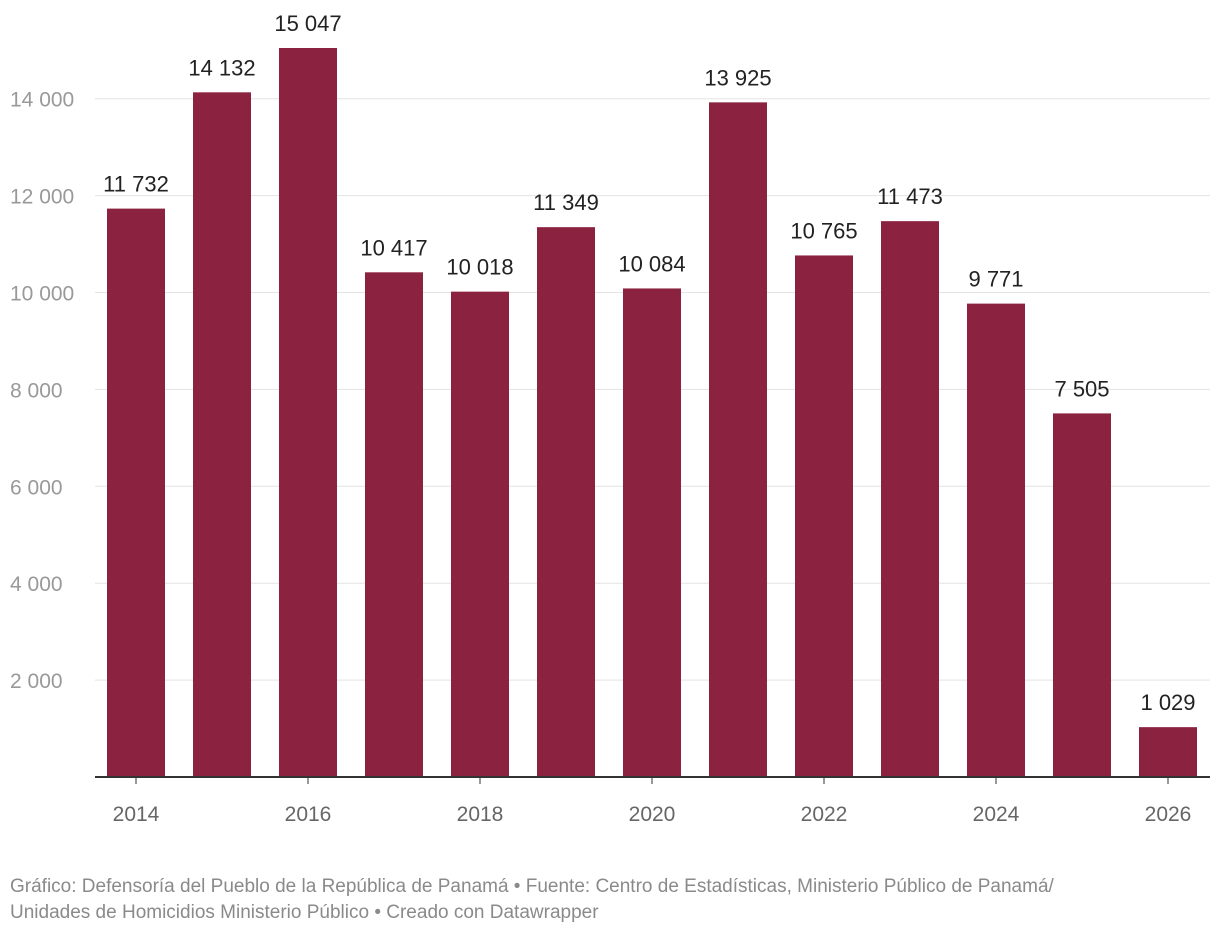 The image size is (1220, 936). I want to click on bar-2015, so click(222, 435).